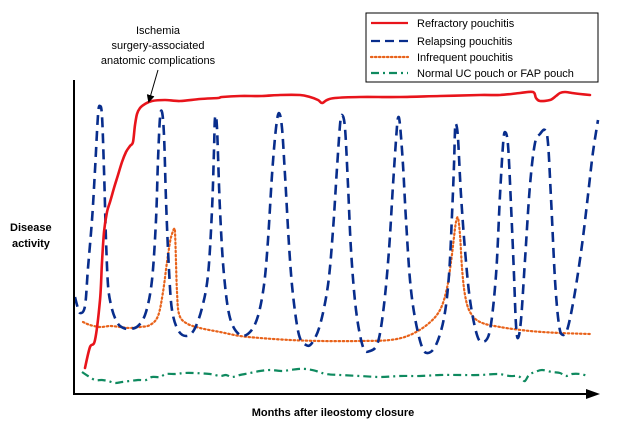 The image size is (620, 434). I want to click on annotation-line3: anatomic complications, so click(158, 61).